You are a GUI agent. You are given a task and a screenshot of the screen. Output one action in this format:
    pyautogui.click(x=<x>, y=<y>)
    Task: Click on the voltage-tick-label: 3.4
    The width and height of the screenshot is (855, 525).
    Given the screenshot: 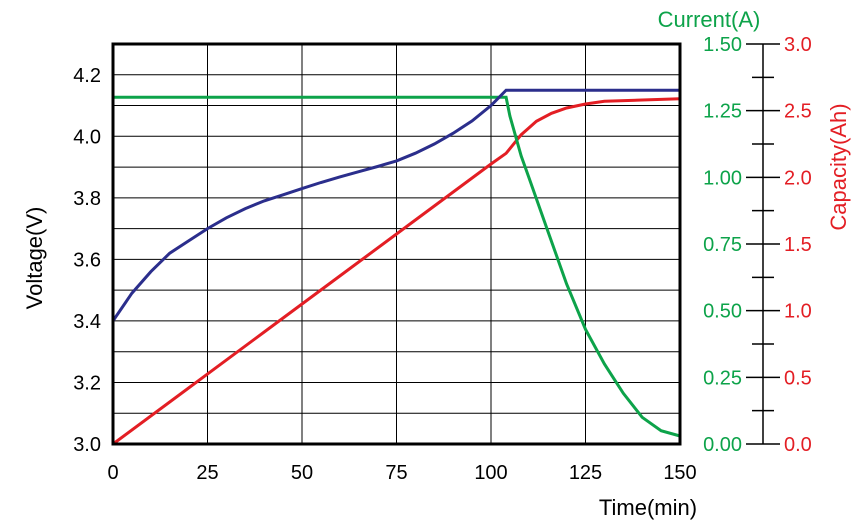 What is the action you would take?
    pyautogui.click(x=87, y=322)
    